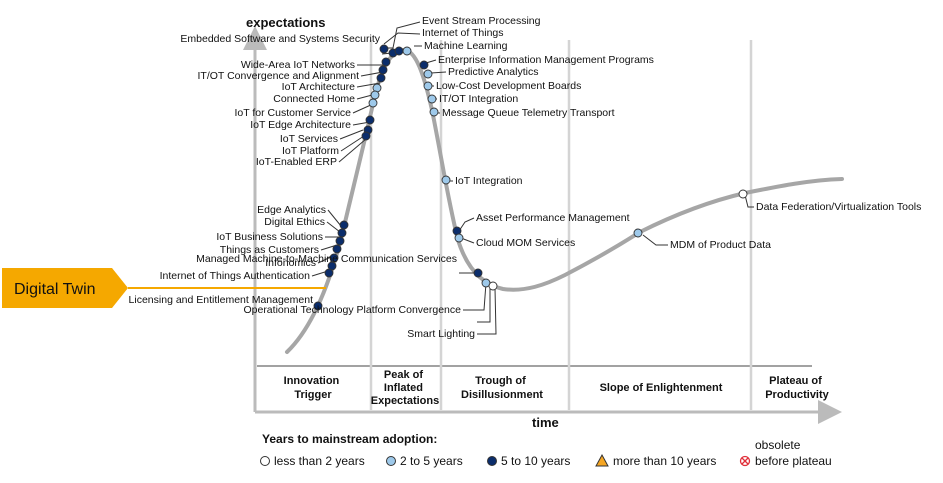 The image size is (943, 483). I want to click on legend-marker-more-than-10-years, so click(602, 460).